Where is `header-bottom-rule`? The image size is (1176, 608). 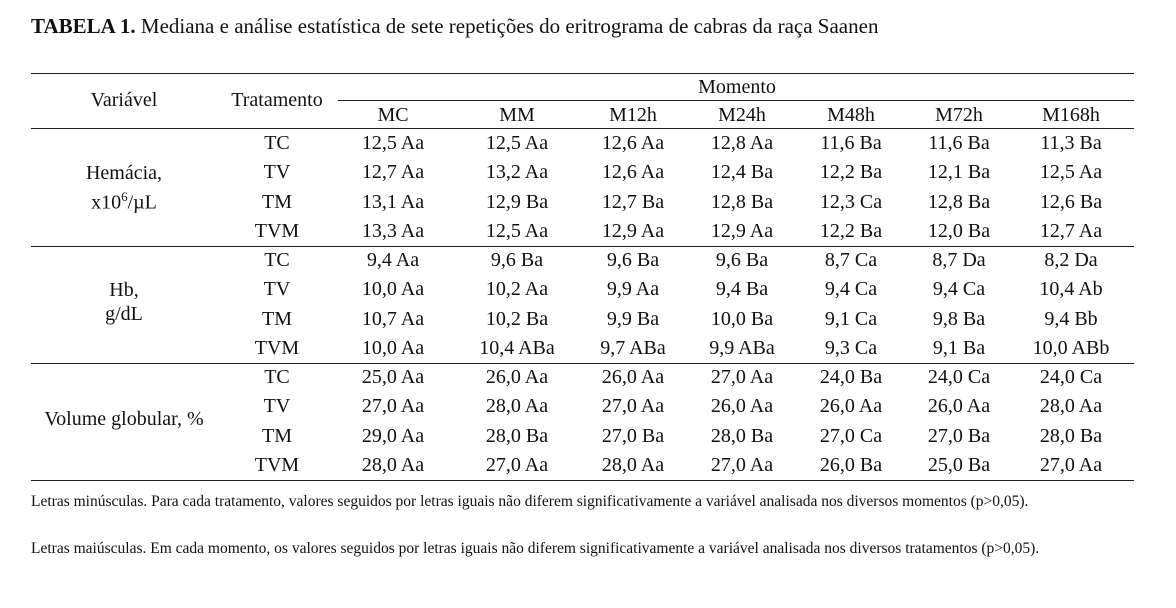
header-bottom-rule is located at coordinates (582, 128).